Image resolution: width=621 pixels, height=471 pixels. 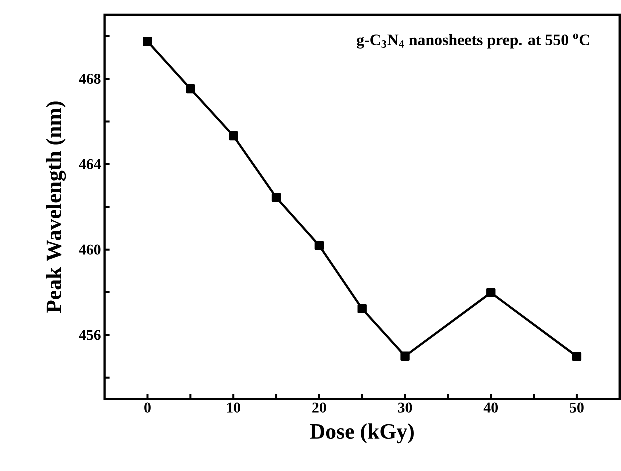 What do you see at coordinates (473, 41) in the screenshot?
I see `text: g-C$_{3}$N$_{4}$ nanosheets prep. at 550 $^{o}$C` at bounding box center [473, 41].